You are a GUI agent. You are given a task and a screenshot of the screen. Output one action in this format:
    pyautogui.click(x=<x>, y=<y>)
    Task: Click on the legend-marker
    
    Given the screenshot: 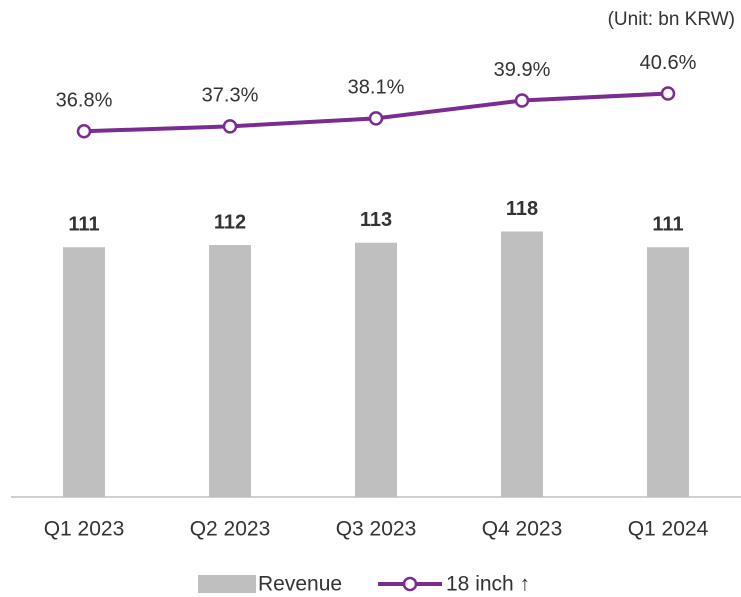 What is the action you would take?
    pyautogui.click(x=410, y=584)
    